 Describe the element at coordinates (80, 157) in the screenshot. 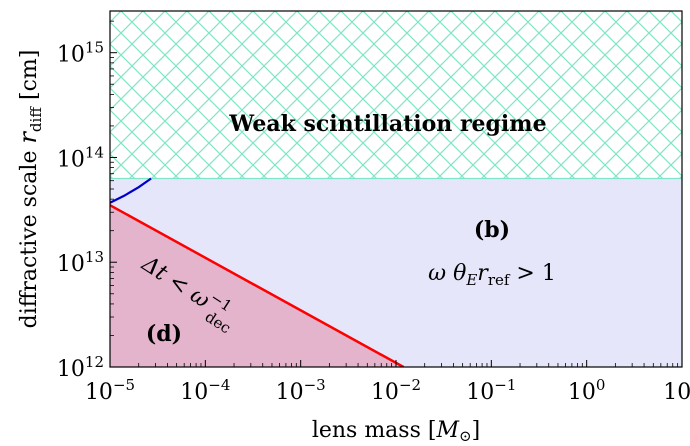

I see `y-tick-label: 1014` at that location.